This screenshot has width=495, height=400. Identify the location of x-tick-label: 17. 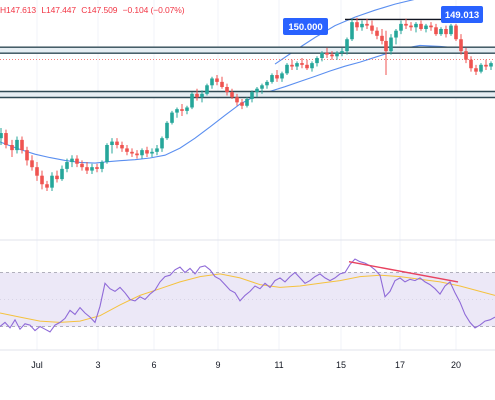
(400, 365).